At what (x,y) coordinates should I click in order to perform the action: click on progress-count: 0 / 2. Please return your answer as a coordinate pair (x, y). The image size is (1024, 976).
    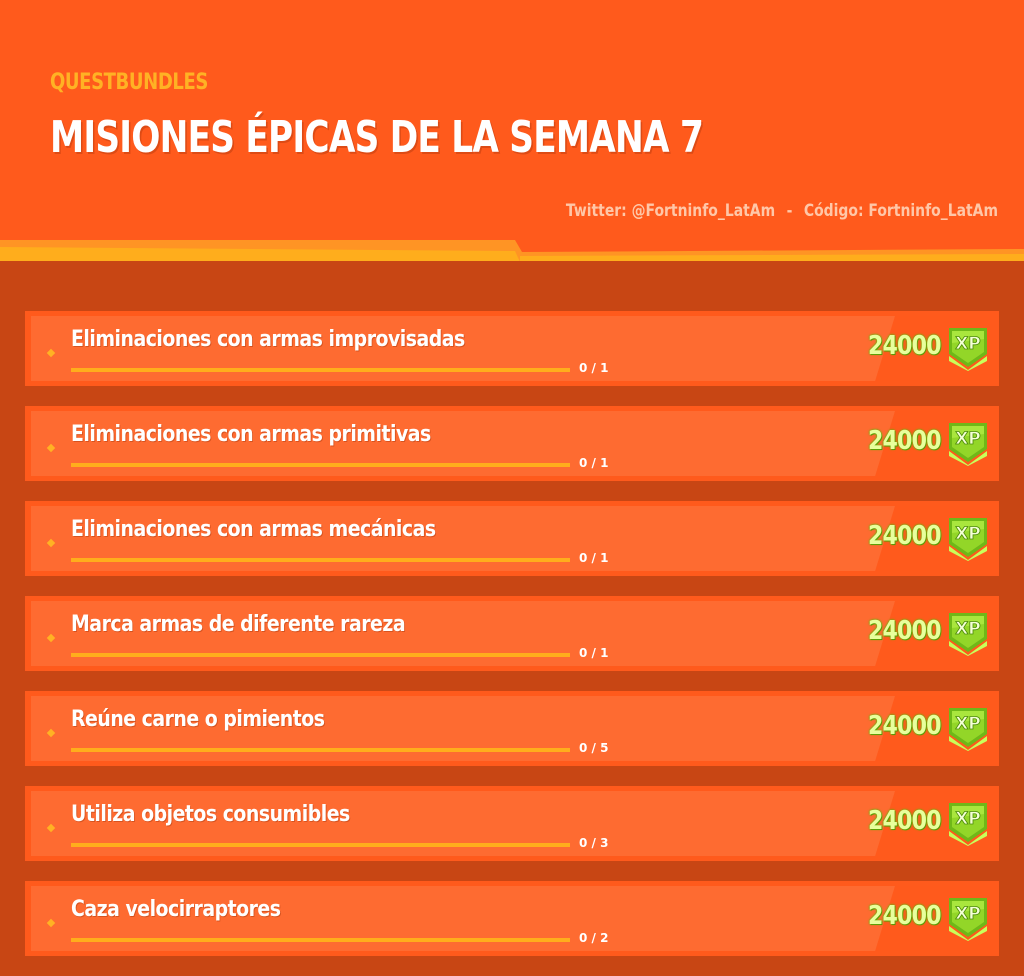
    Looking at the image, I should click on (594, 938).